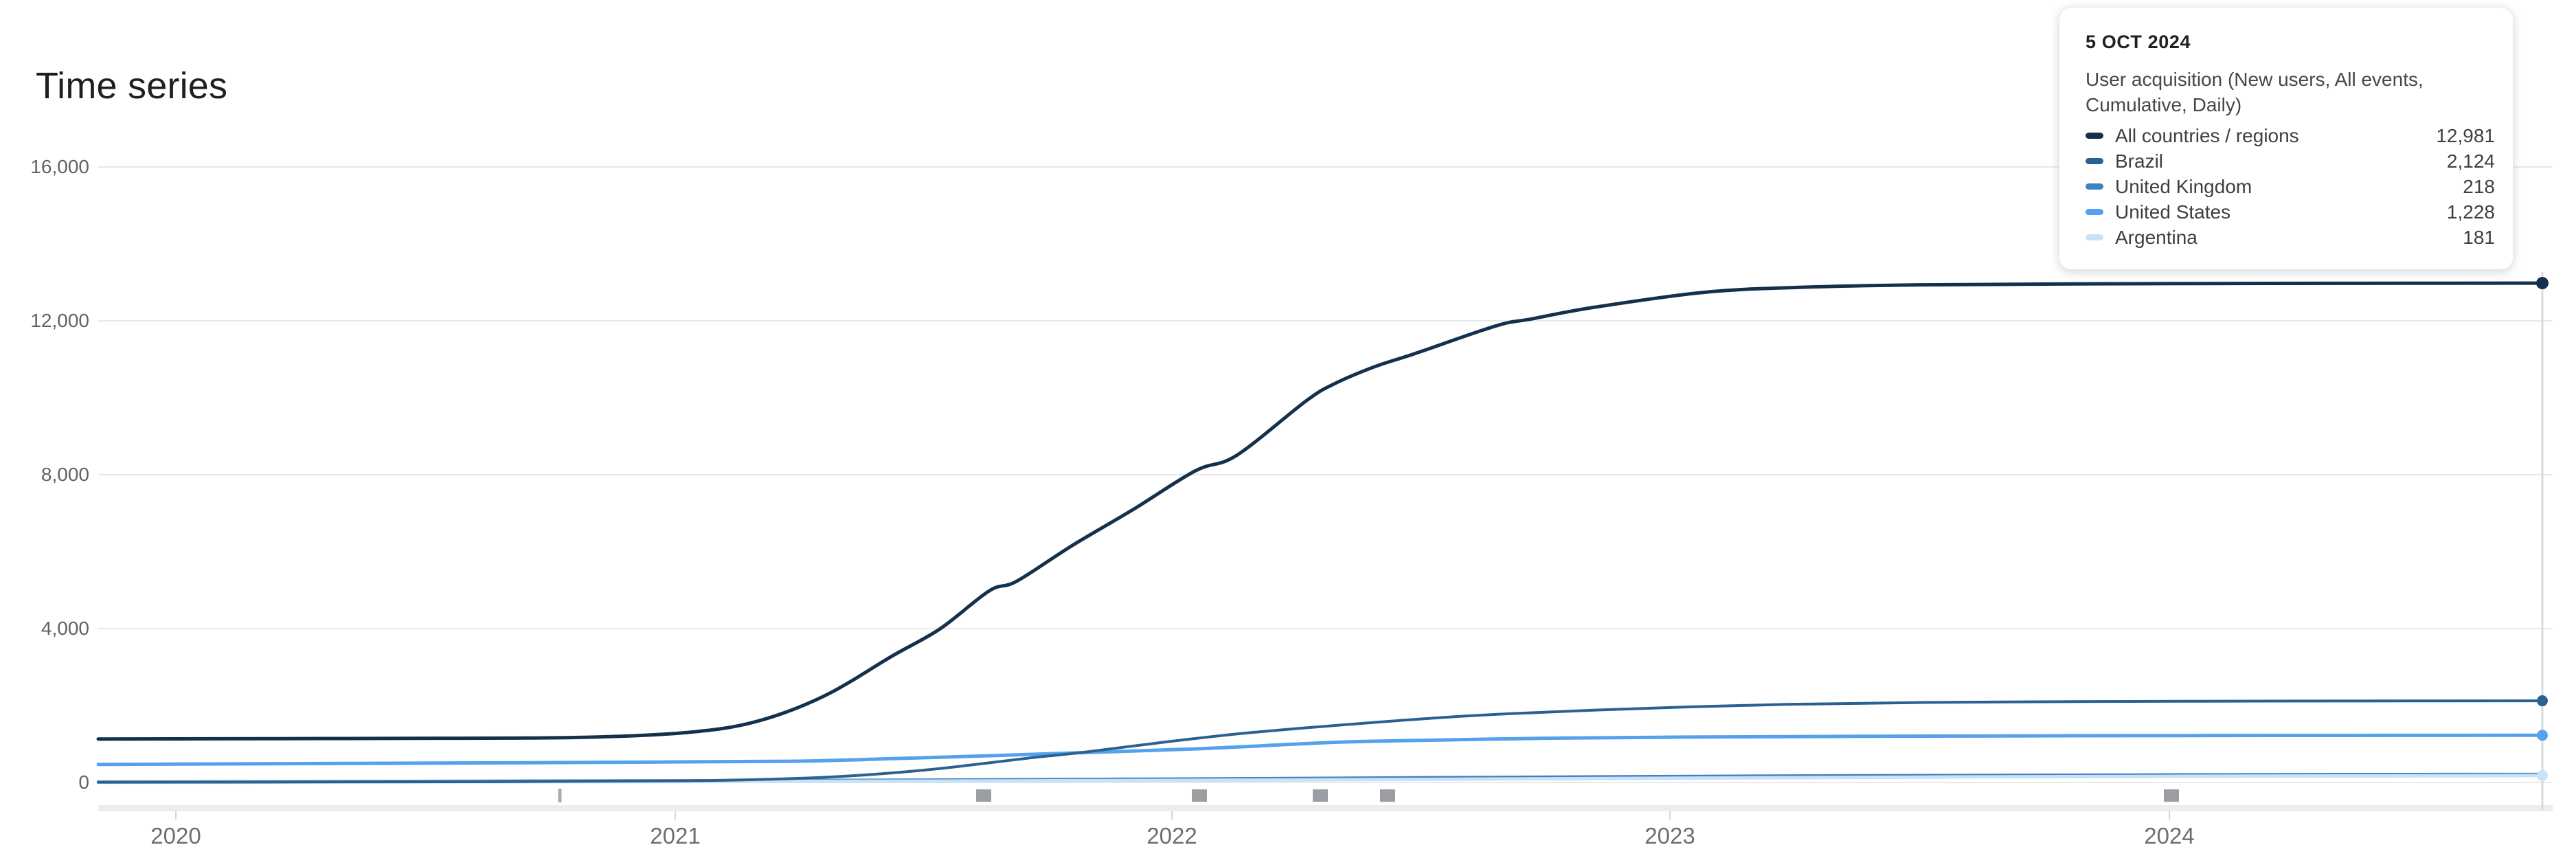 The image size is (2576, 856). I want to click on tooltip-series-label: Brazil, so click(2139, 161).